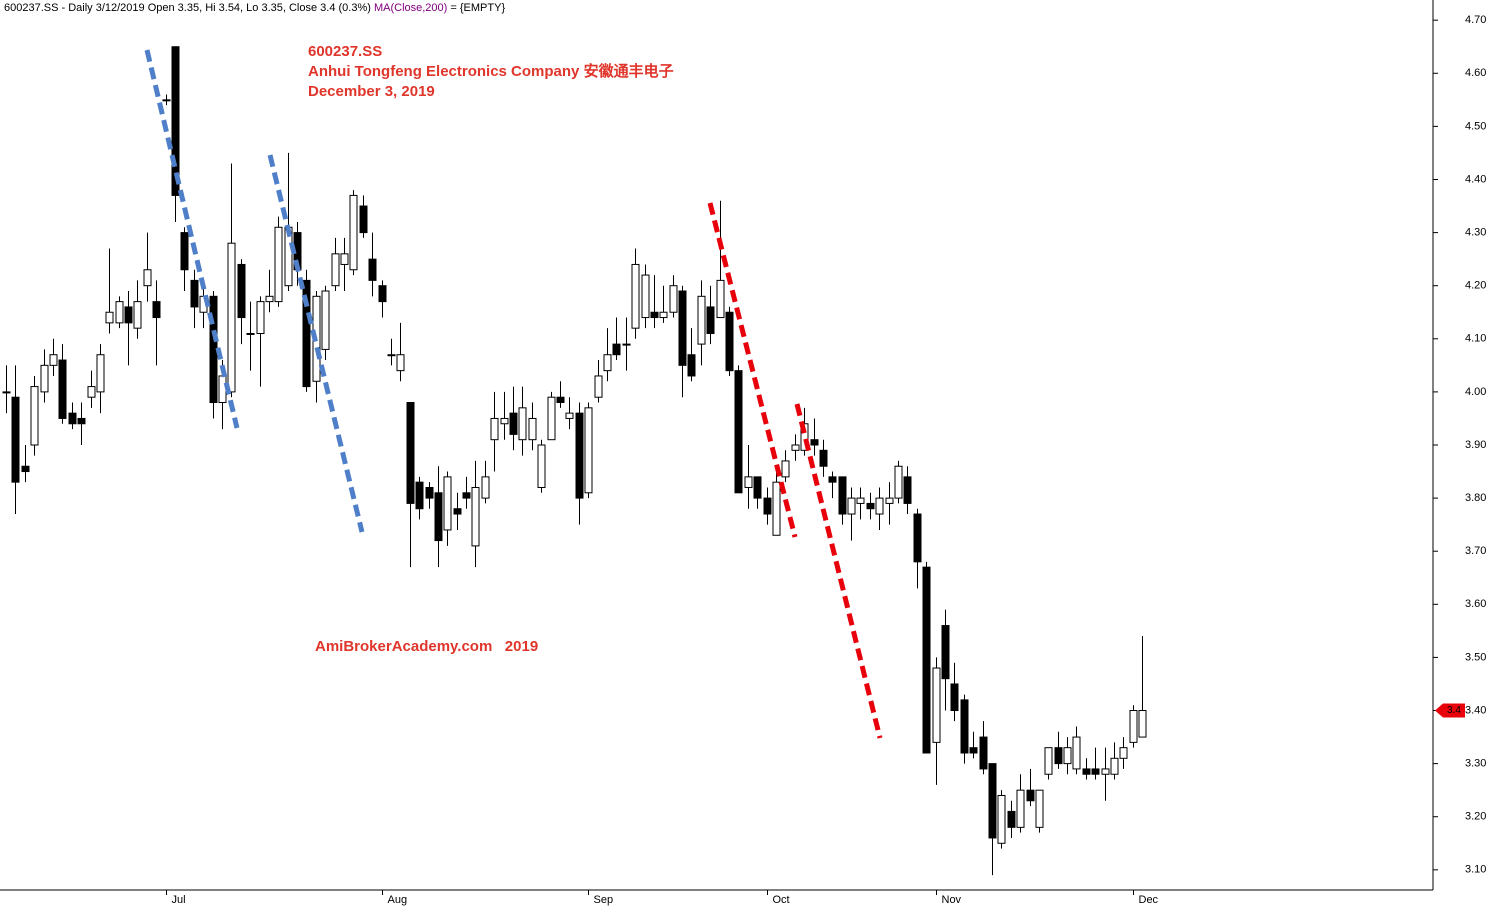 This screenshot has width=1493, height=908. I want to click on title-line: December 3, 2019, so click(371, 91).